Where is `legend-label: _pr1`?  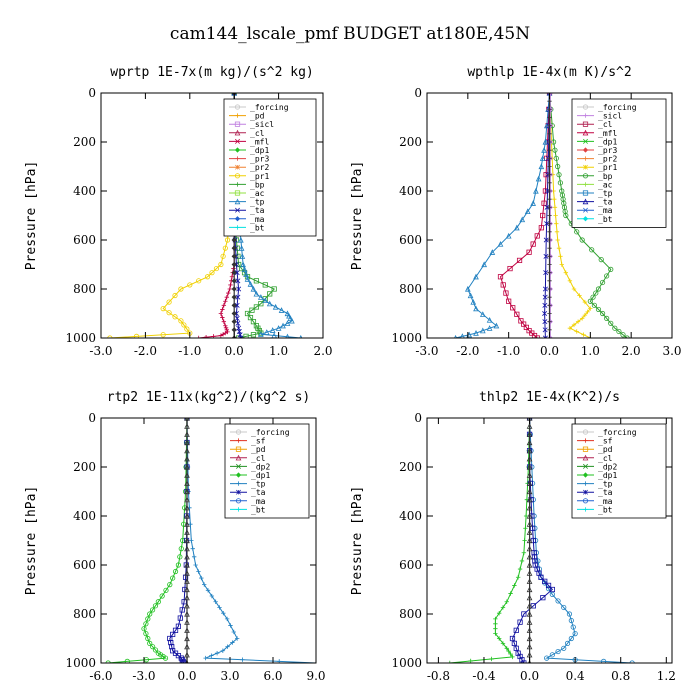
legend-label: _pr1 is located at coordinates (607, 167).